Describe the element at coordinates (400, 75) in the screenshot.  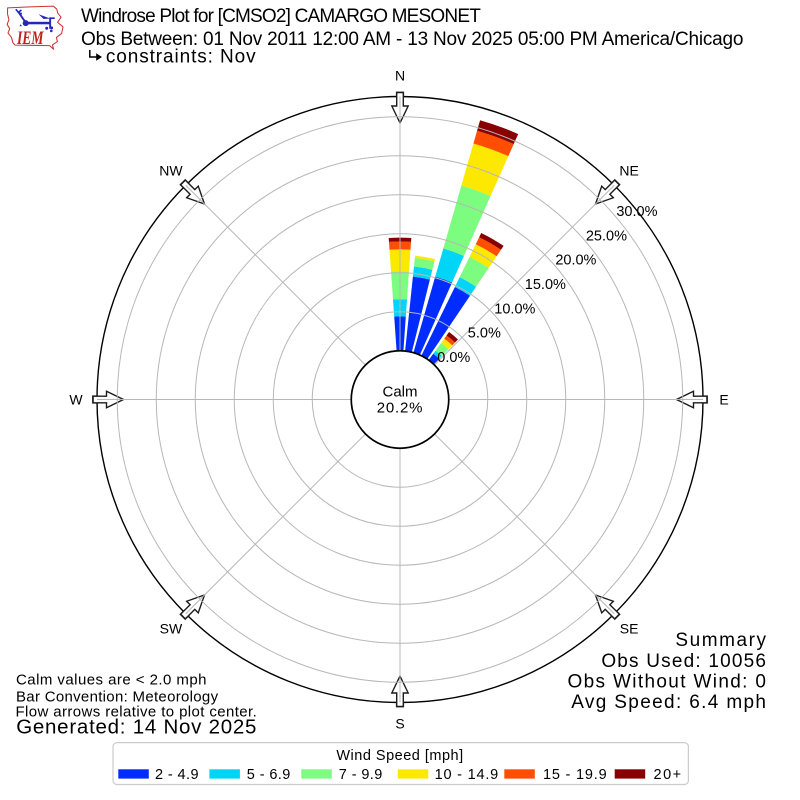
I see `svg-text: N` at that location.